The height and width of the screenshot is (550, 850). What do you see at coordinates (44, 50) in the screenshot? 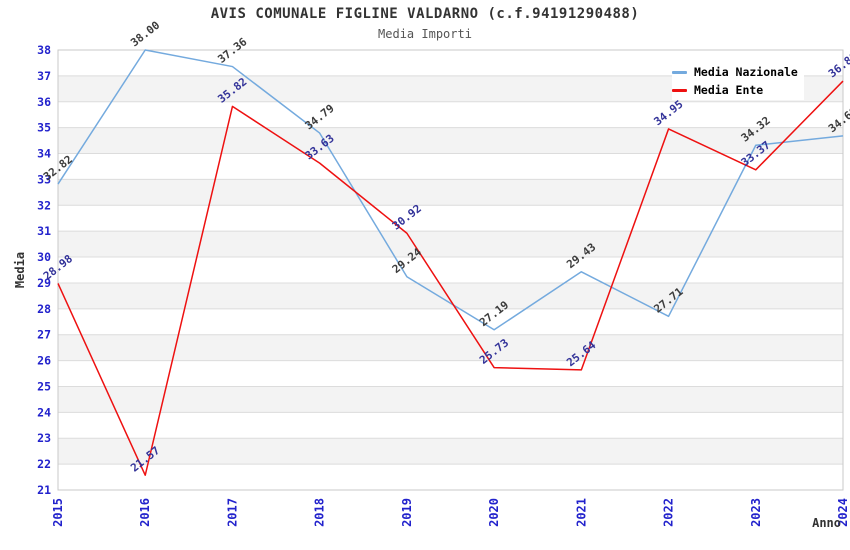
I see `y-tick-label: 38` at bounding box center [44, 50].